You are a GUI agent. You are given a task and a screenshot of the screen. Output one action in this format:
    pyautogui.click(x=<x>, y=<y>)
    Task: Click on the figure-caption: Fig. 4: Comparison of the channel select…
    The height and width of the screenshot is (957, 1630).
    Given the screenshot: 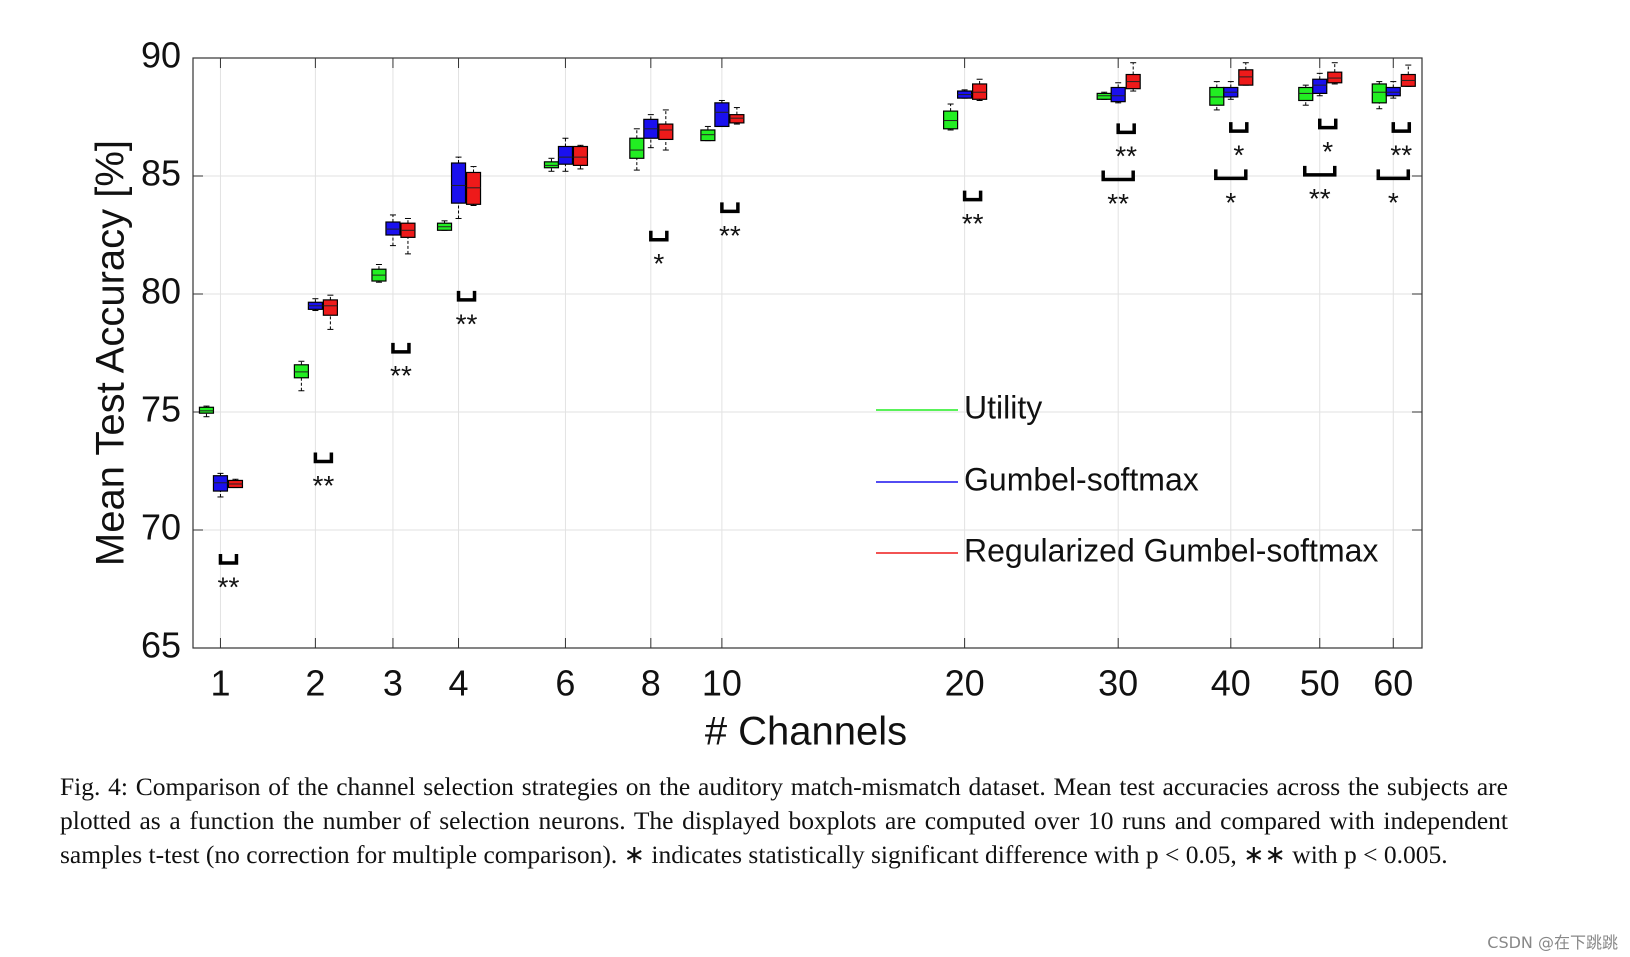 What is the action you would take?
    pyautogui.click(x=784, y=820)
    